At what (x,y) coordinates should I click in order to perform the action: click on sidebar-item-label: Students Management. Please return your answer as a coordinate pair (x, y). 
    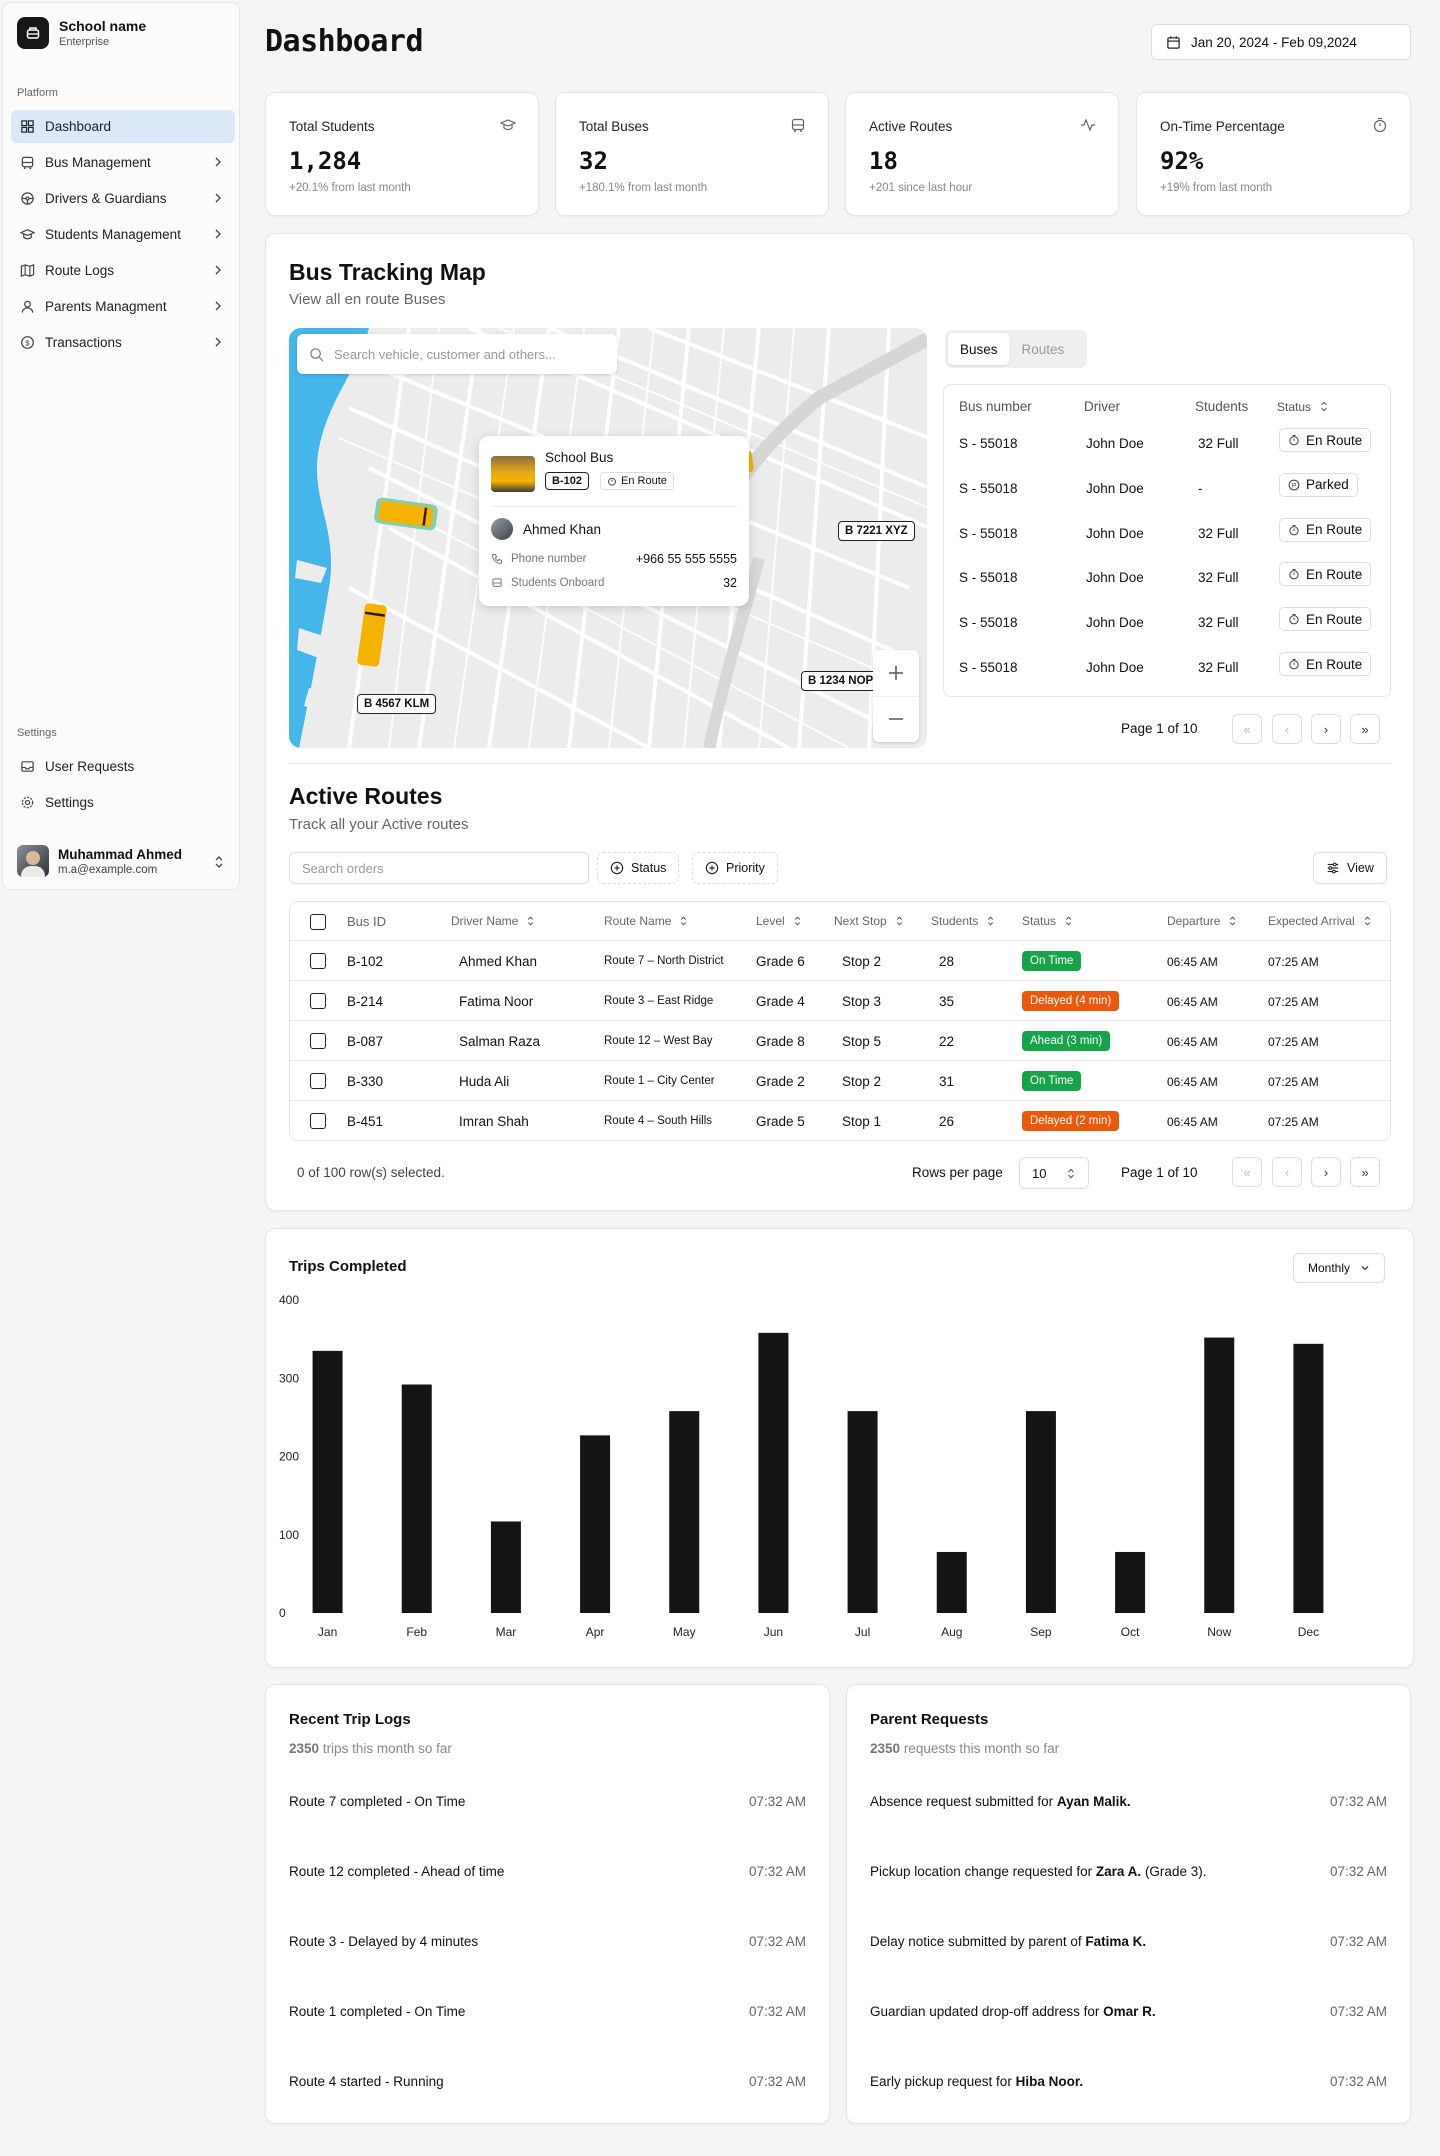
    Looking at the image, I should click on (113, 234).